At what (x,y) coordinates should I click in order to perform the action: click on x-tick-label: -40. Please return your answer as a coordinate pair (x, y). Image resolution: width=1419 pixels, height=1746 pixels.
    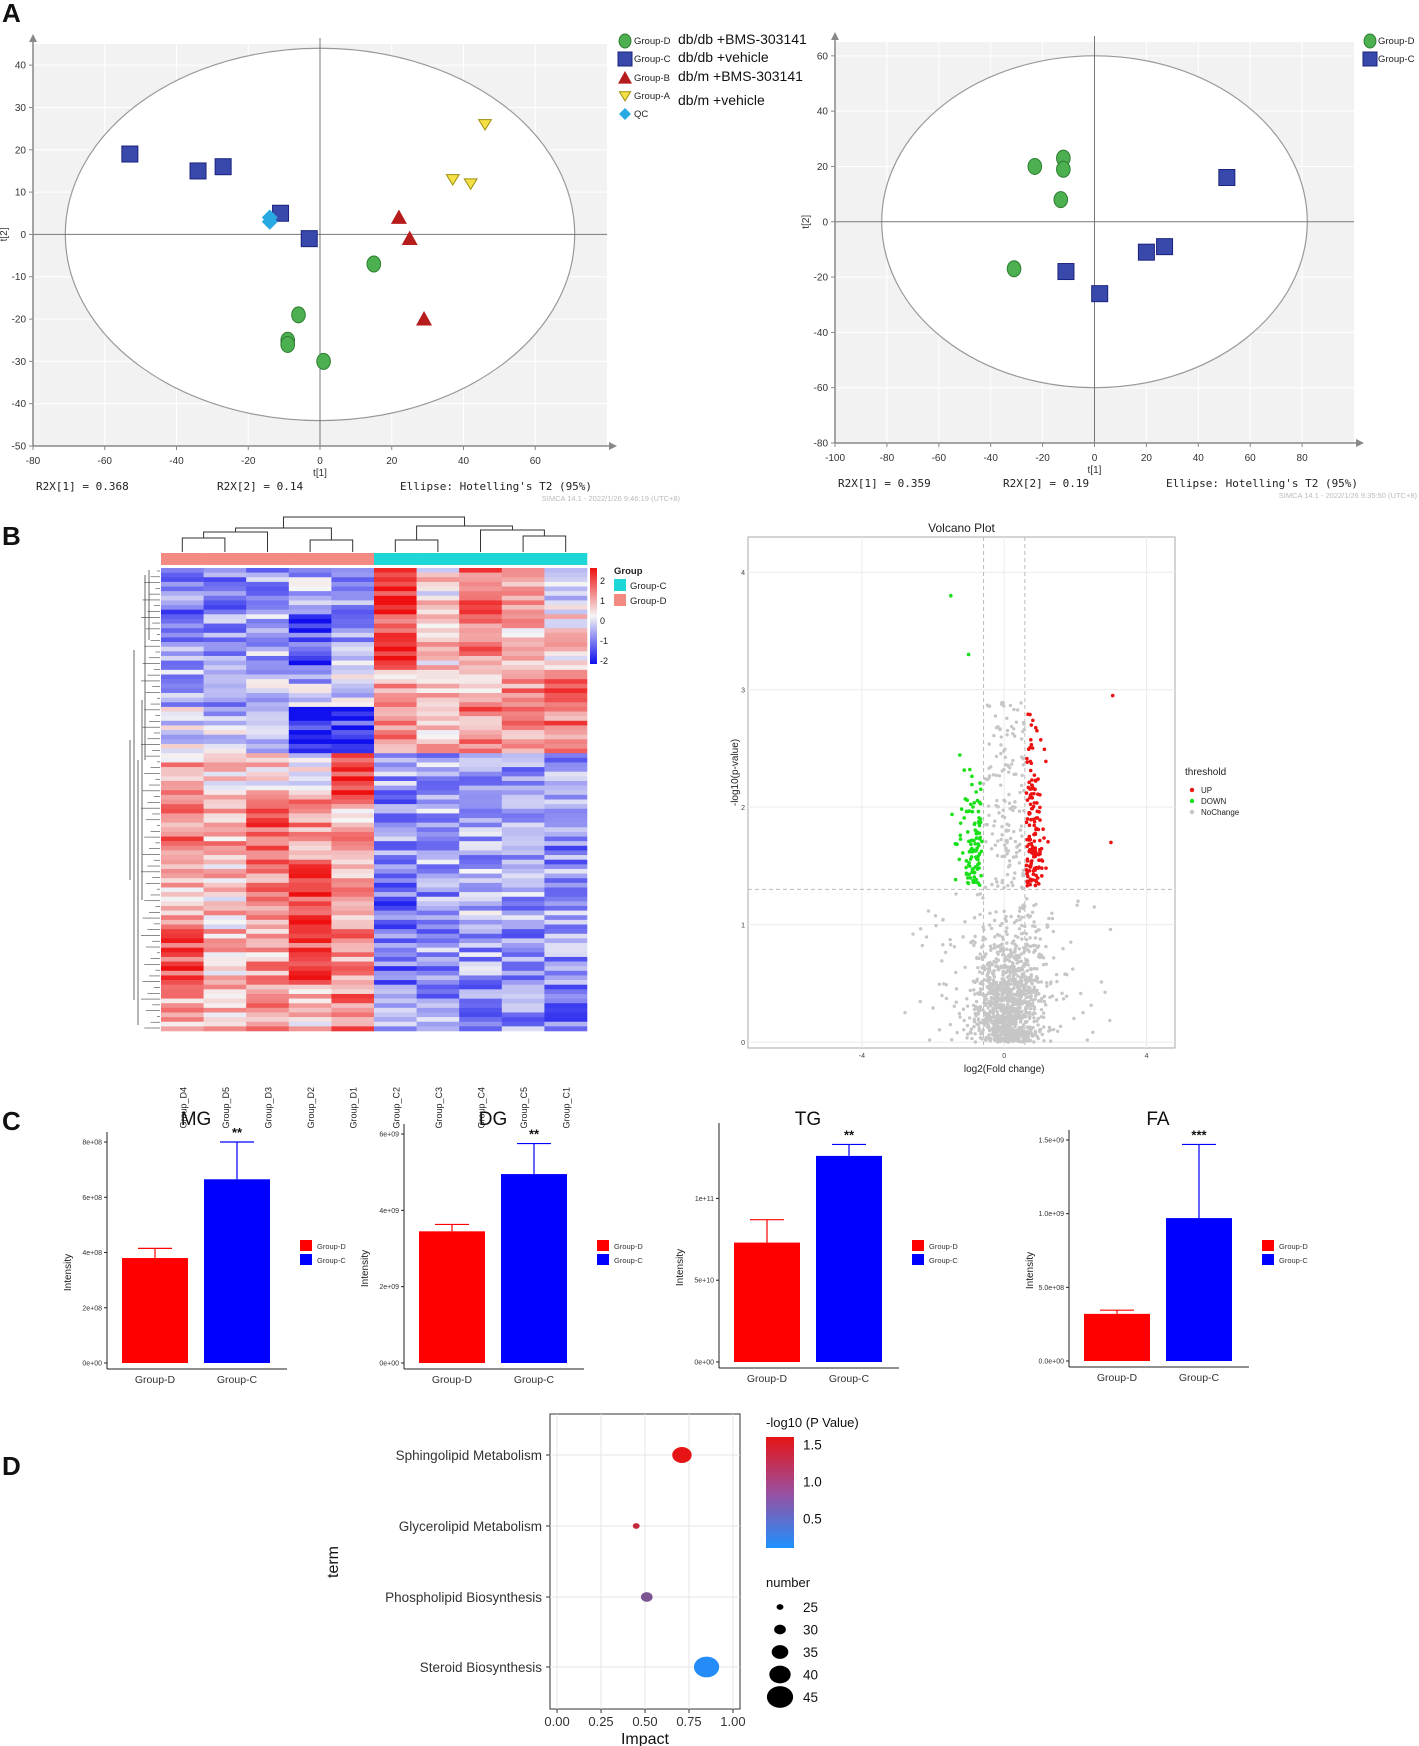
    Looking at the image, I should click on (990, 458).